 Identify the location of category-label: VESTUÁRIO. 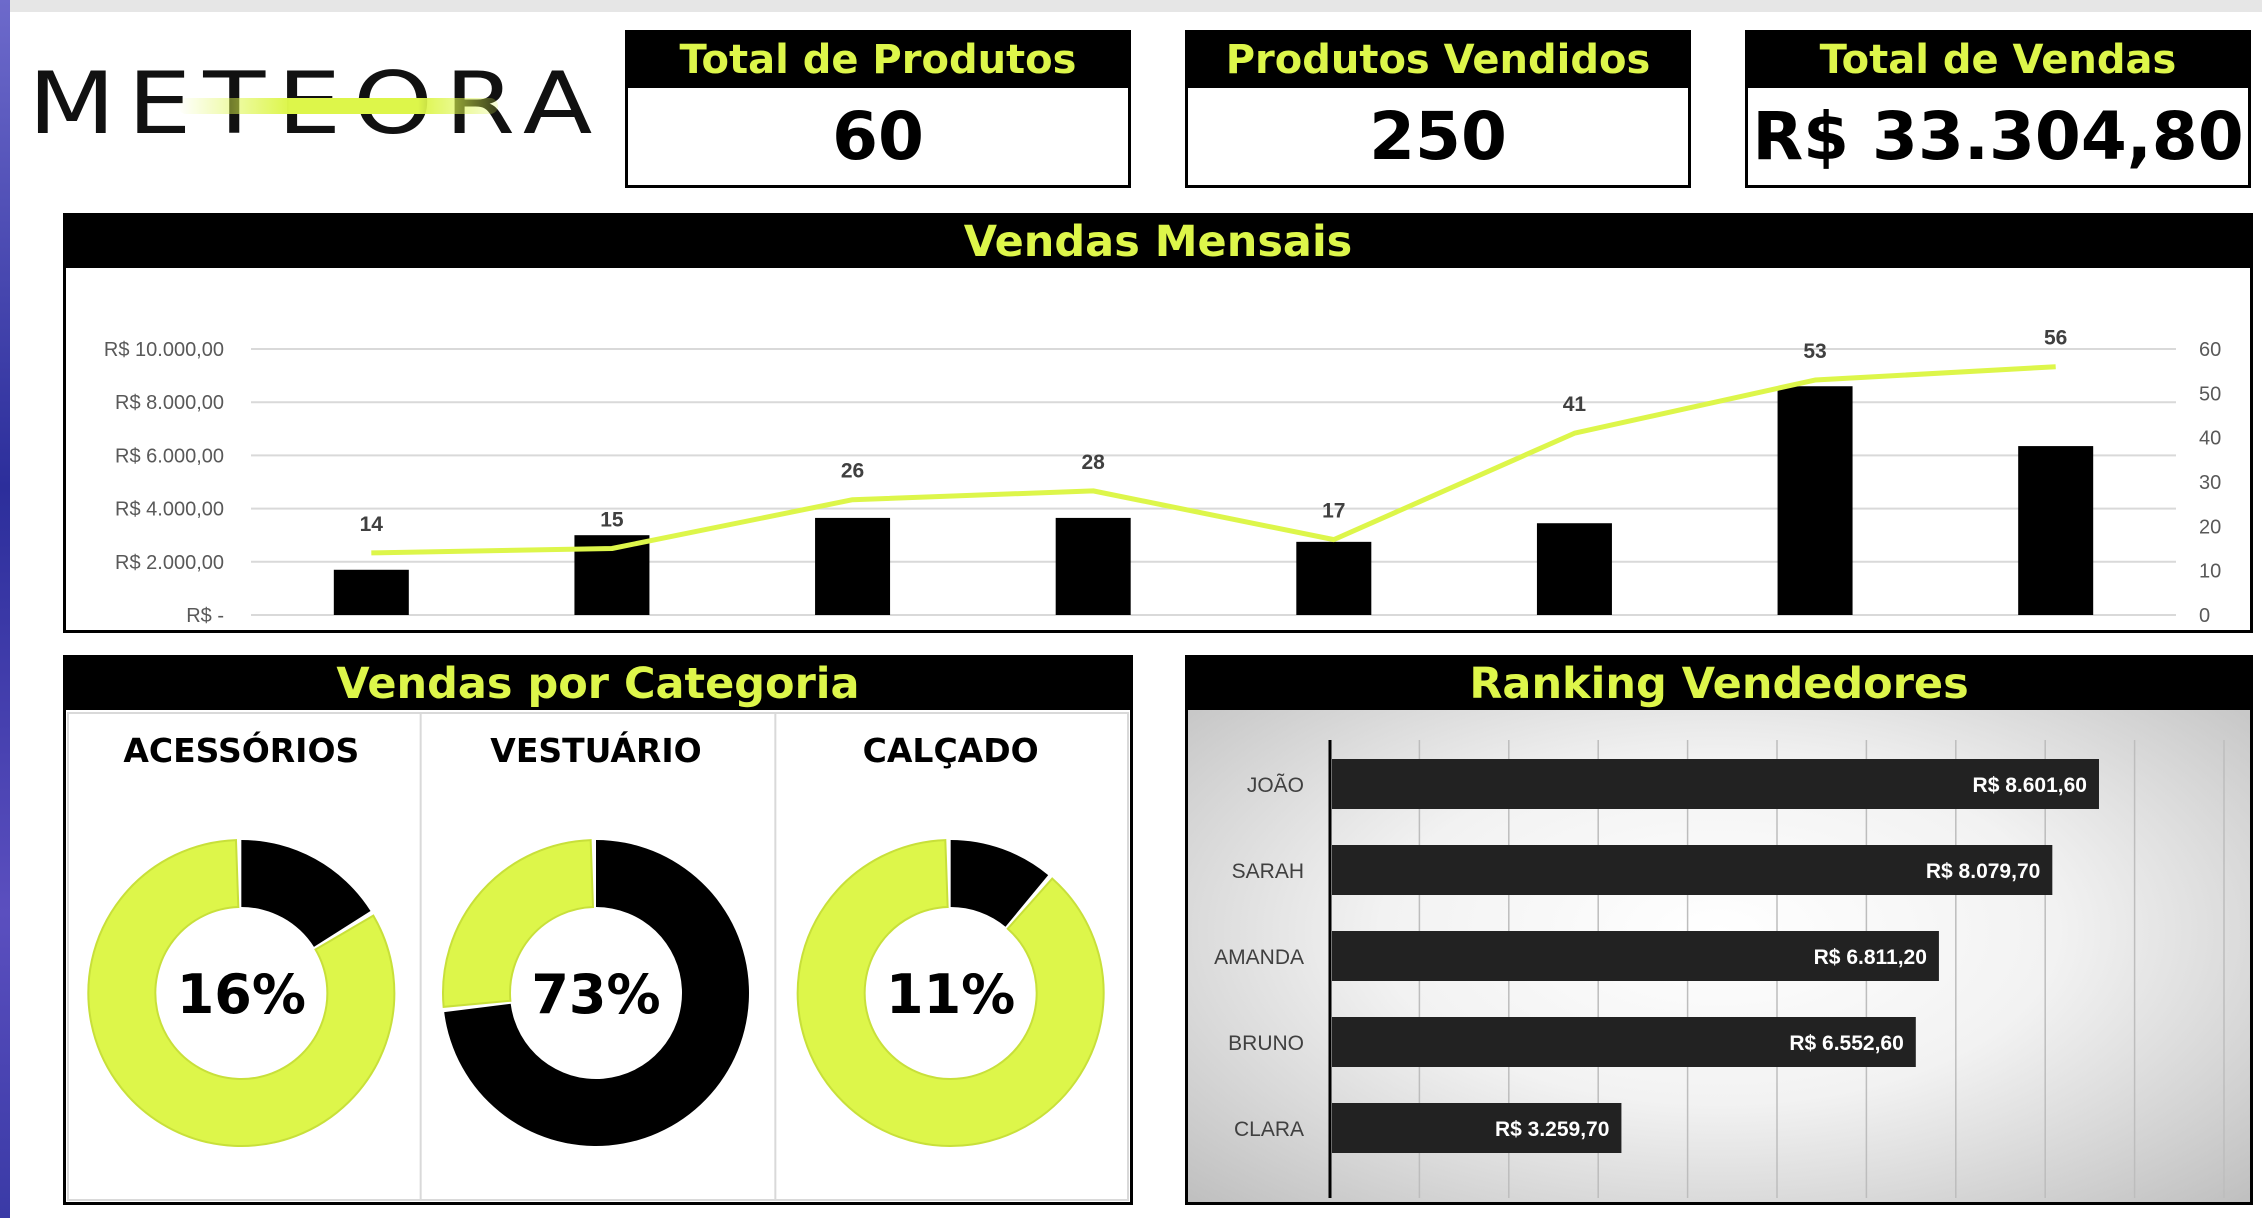
(595, 750).